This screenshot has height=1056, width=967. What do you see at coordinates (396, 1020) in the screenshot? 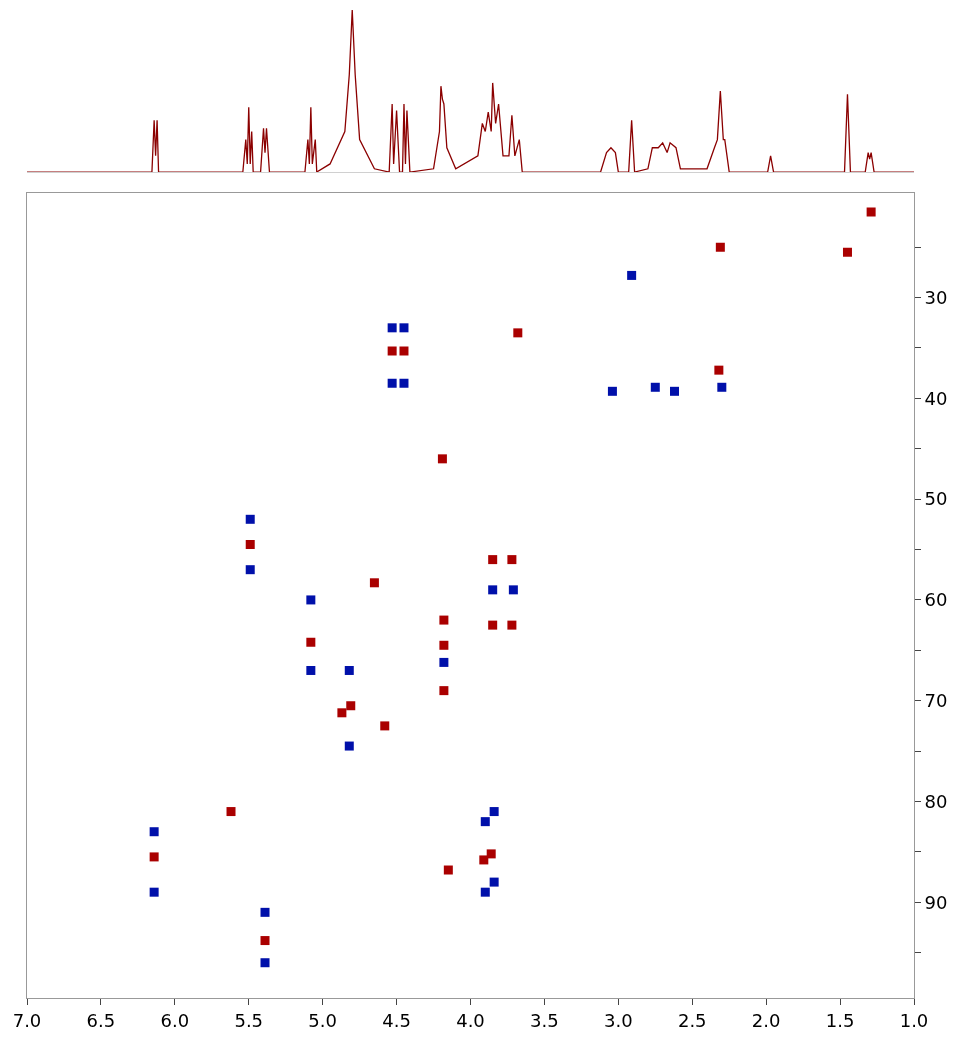
I see `x-tick-label: 4.5` at bounding box center [396, 1020].